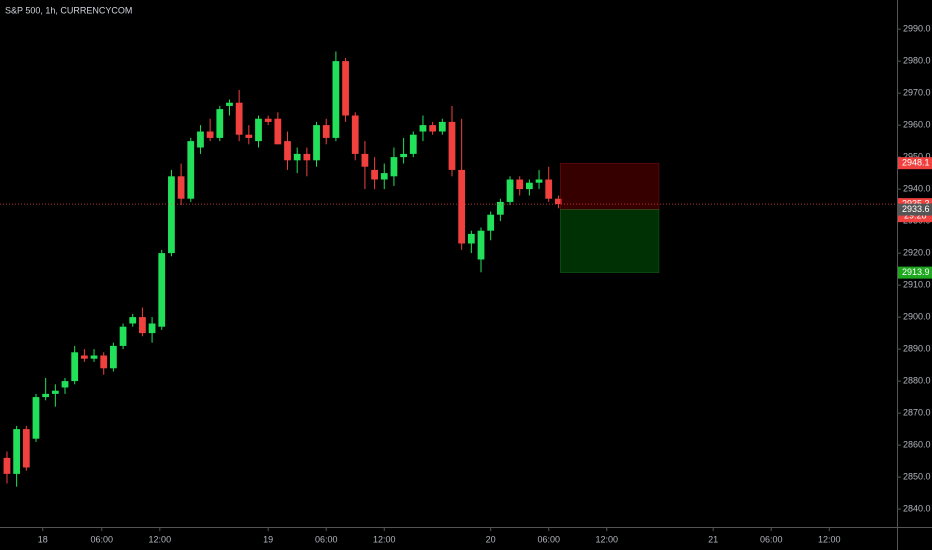 The height and width of the screenshot is (550, 932). What do you see at coordinates (917, 28) in the screenshot?
I see `y-tick-label: 2990.0` at bounding box center [917, 28].